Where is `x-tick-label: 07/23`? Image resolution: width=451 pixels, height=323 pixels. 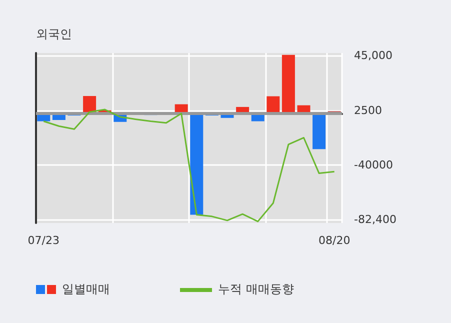
x-tick-label: 07/23 is located at coordinates (44, 240).